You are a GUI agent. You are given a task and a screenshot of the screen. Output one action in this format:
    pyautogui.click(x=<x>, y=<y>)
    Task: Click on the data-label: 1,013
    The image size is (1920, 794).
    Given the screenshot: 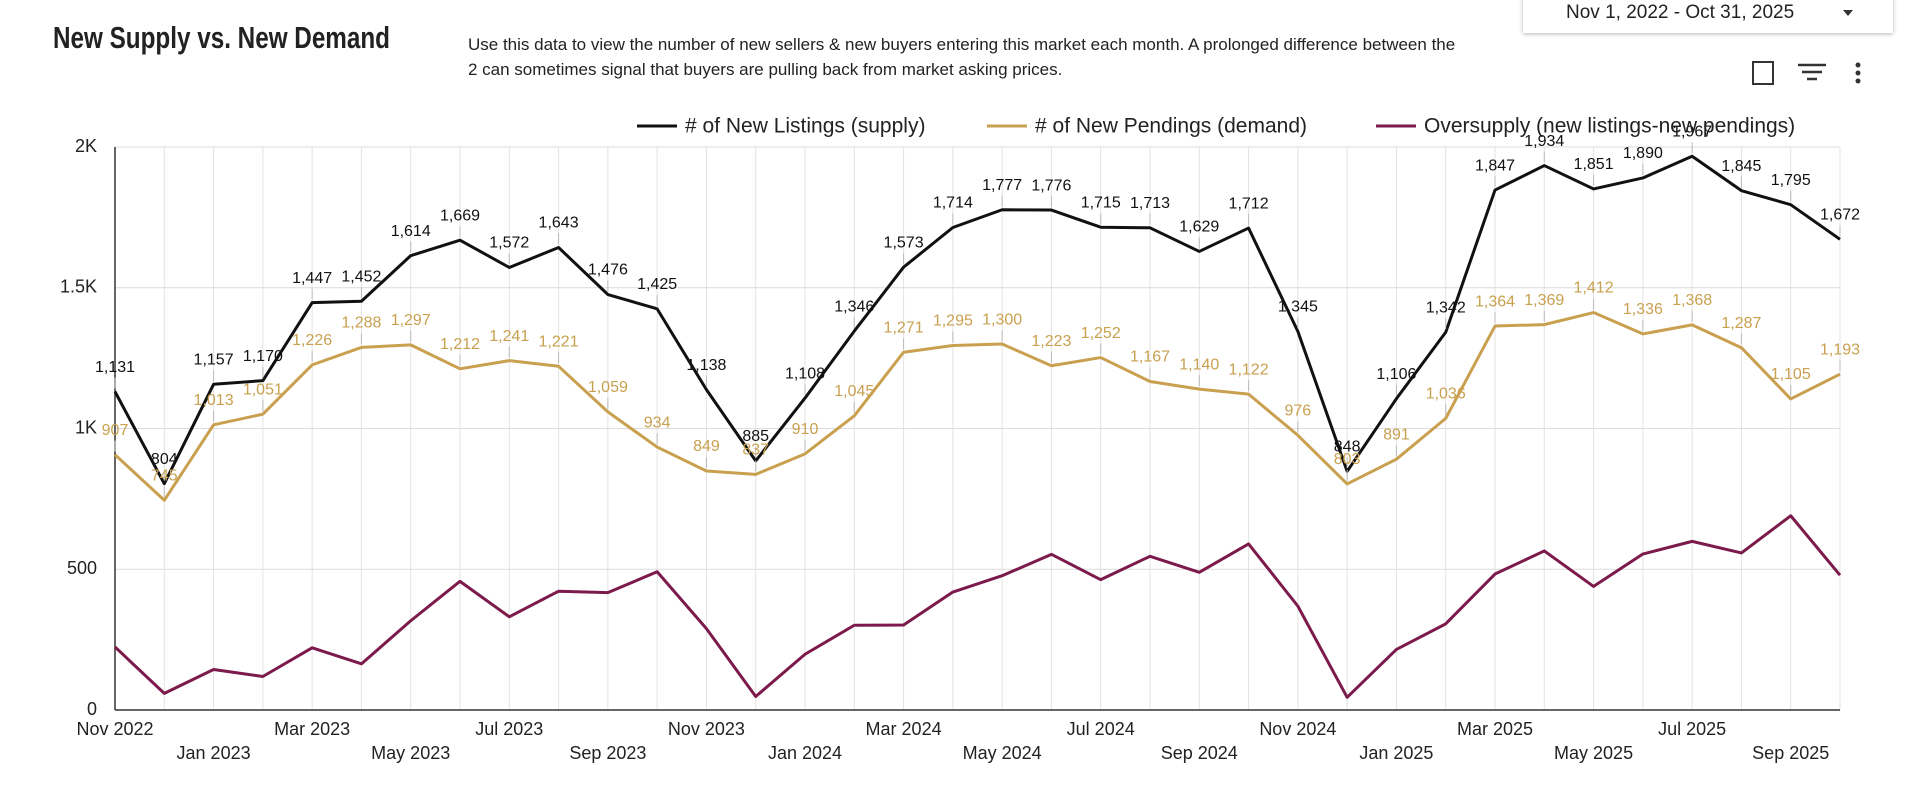 What is the action you would take?
    pyautogui.click(x=214, y=400)
    